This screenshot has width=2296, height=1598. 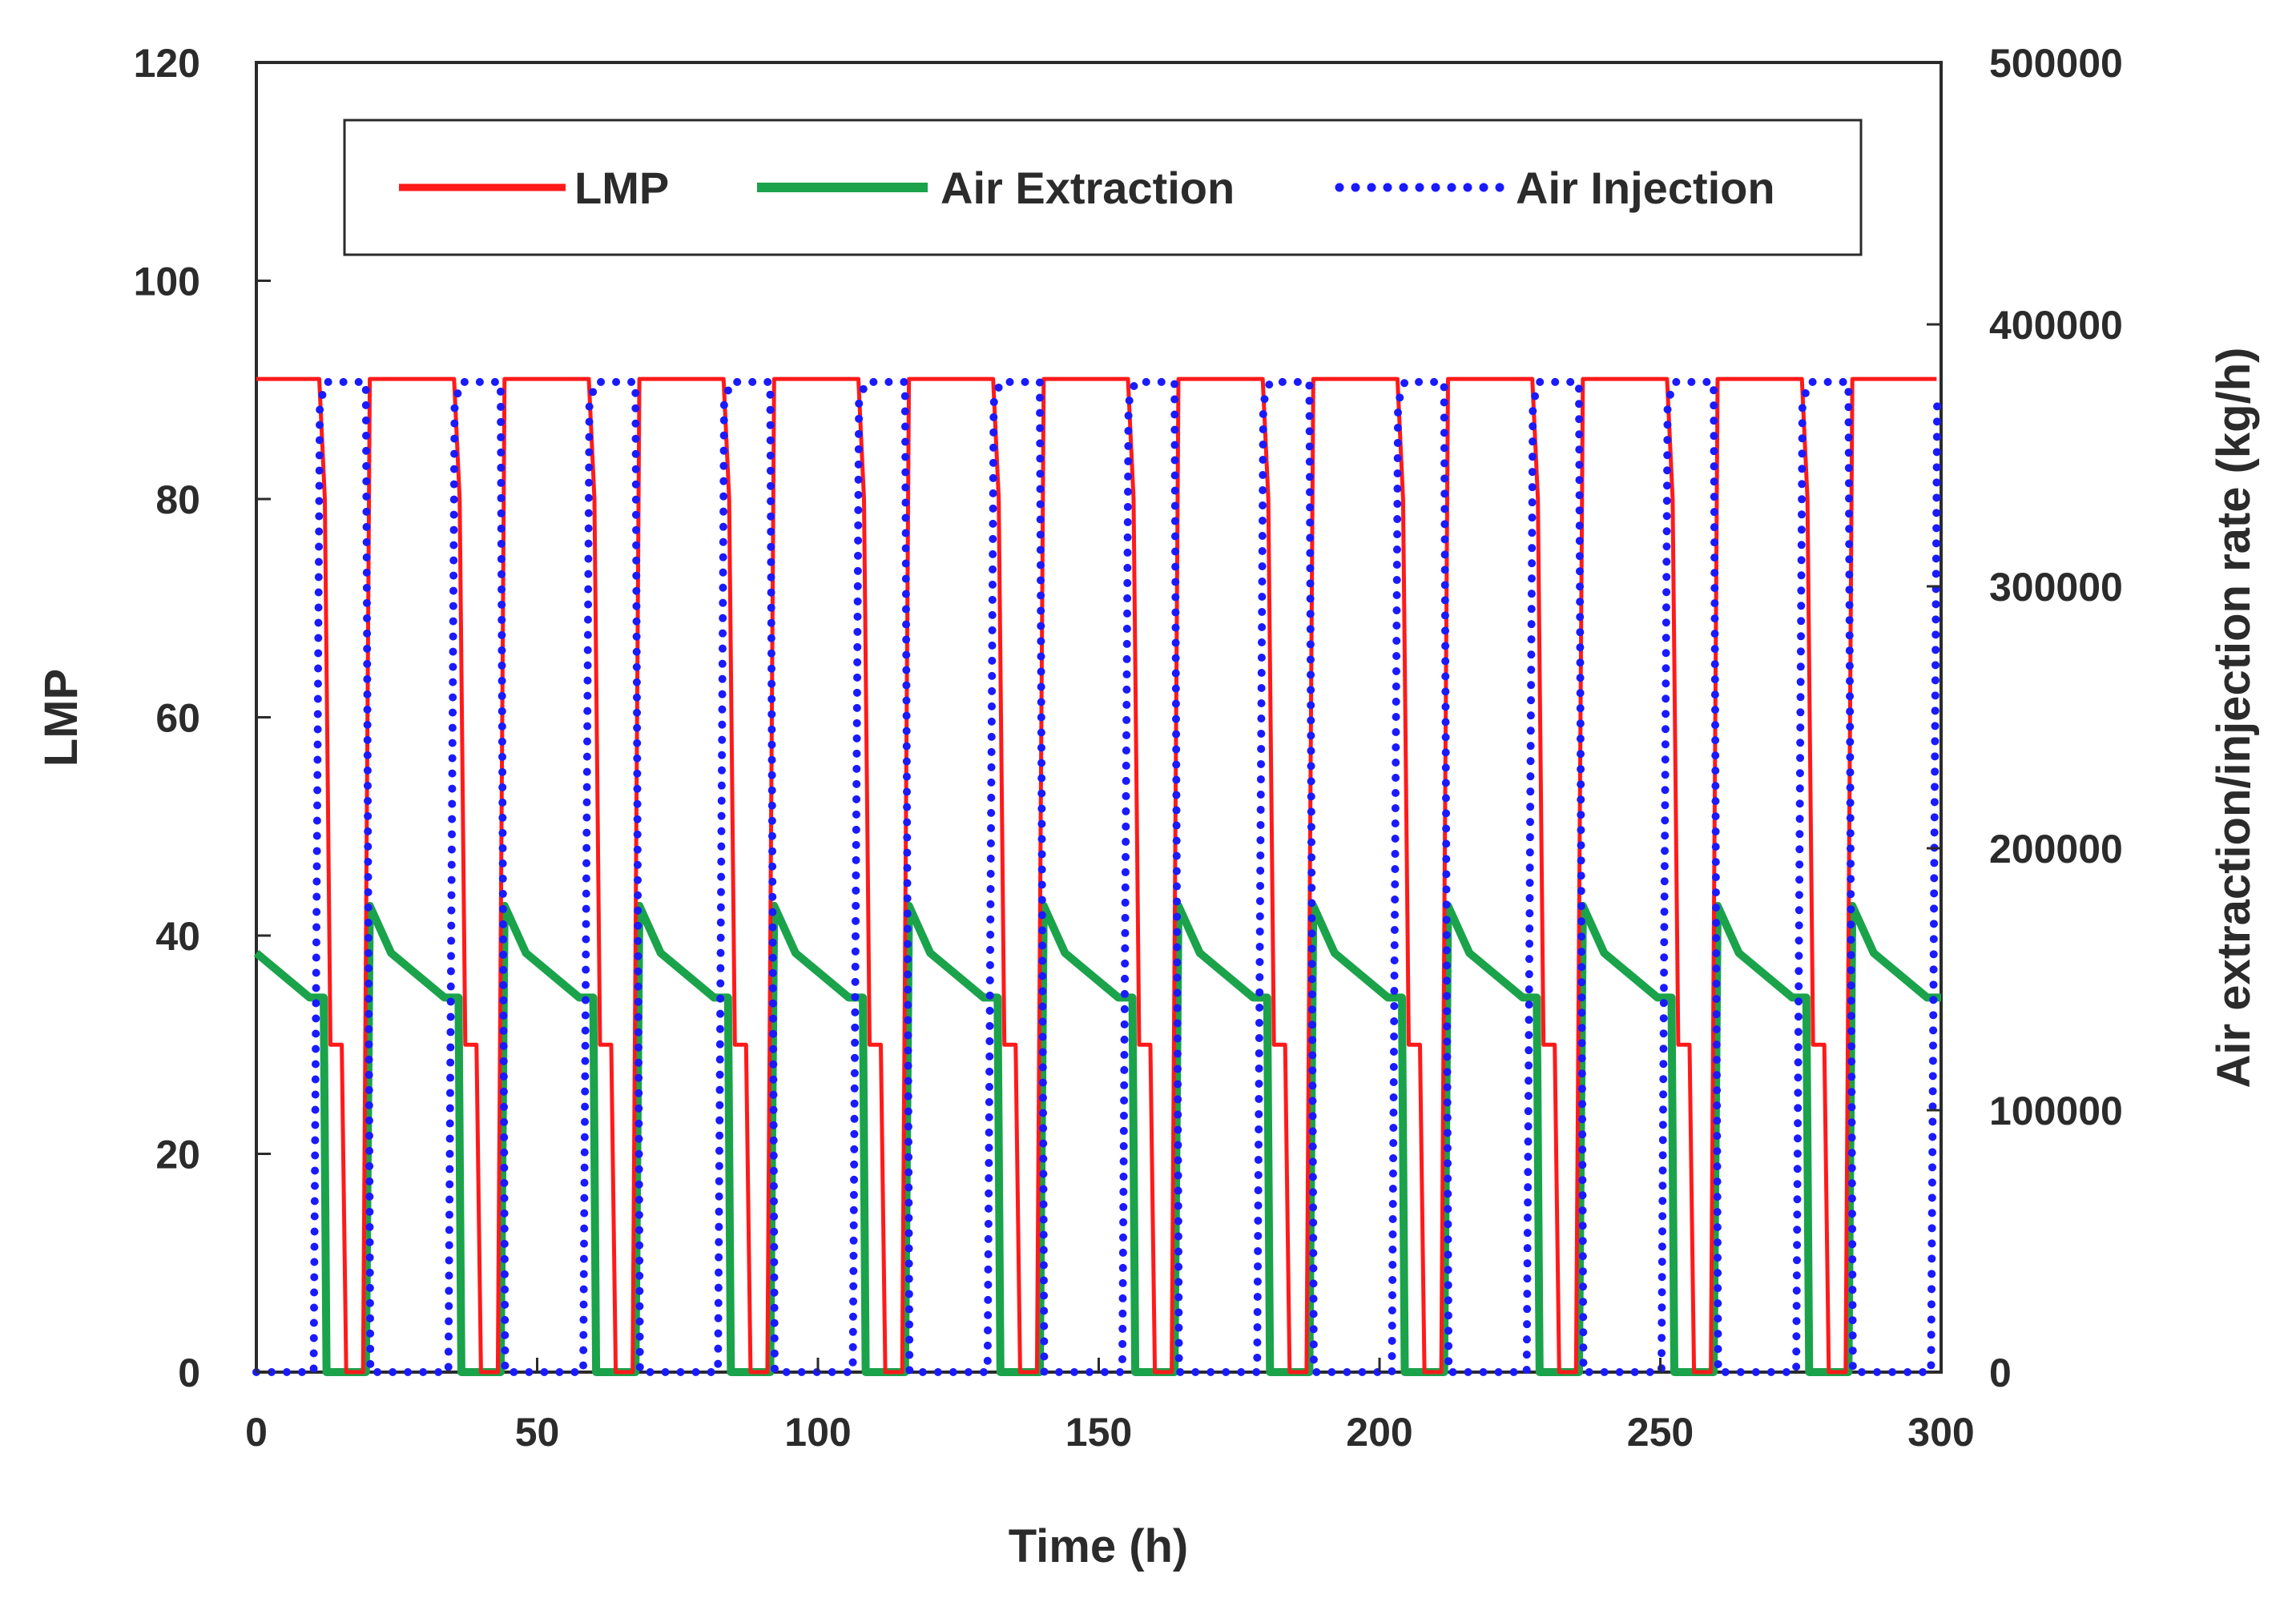 What do you see at coordinates (817, 1432) in the screenshot?
I see `x-tick-label: 100` at bounding box center [817, 1432].